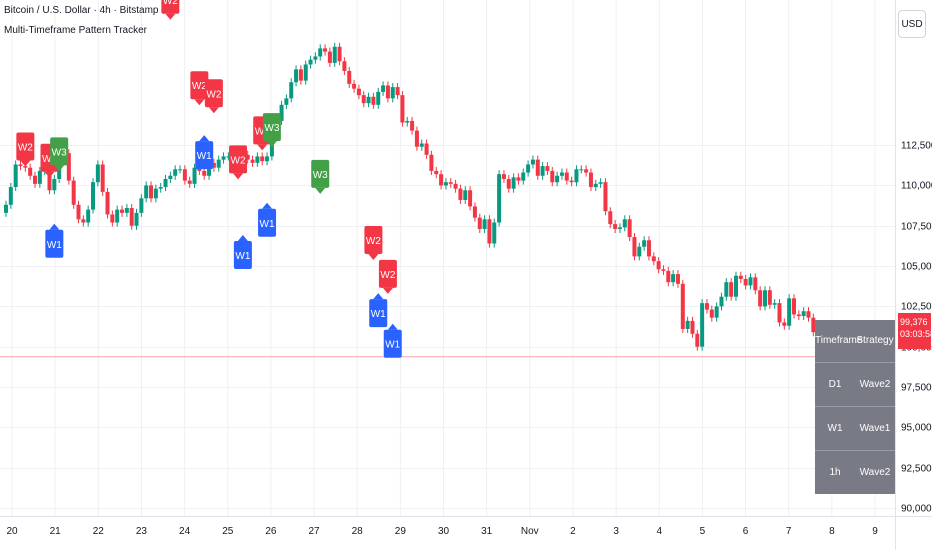 Image resolution: width=932 pixels, height=550 pixels. What do you see at coordinates (875, 531) in the screenshot?
I see `x-tick-label: 9` at bounding box center [875, 531].